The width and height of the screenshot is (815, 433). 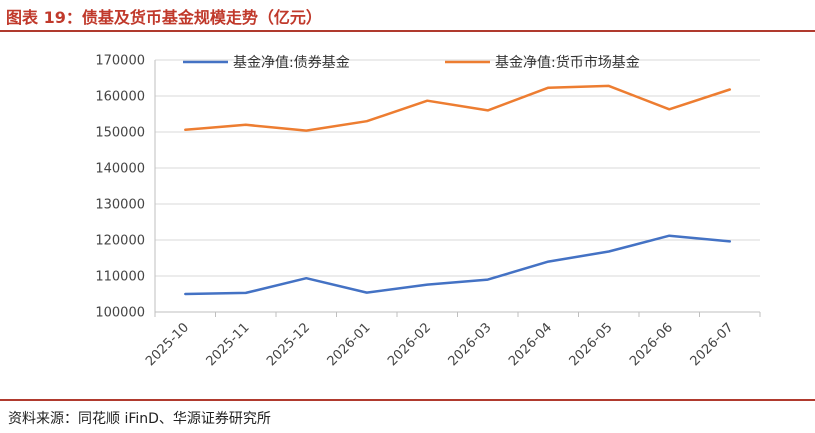 What do you see at coordinates (120, 133) in the screenshot?
I see `y-tick-label: 150000` at bounding box center [120, 133].